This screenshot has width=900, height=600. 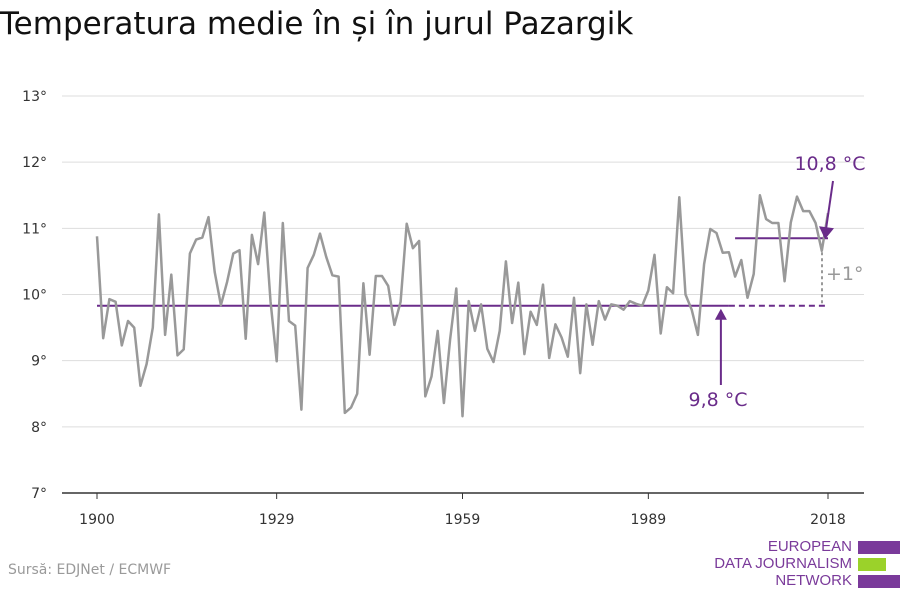 I want to click on x-tick-label: 1929, so click(x=277, y=520).